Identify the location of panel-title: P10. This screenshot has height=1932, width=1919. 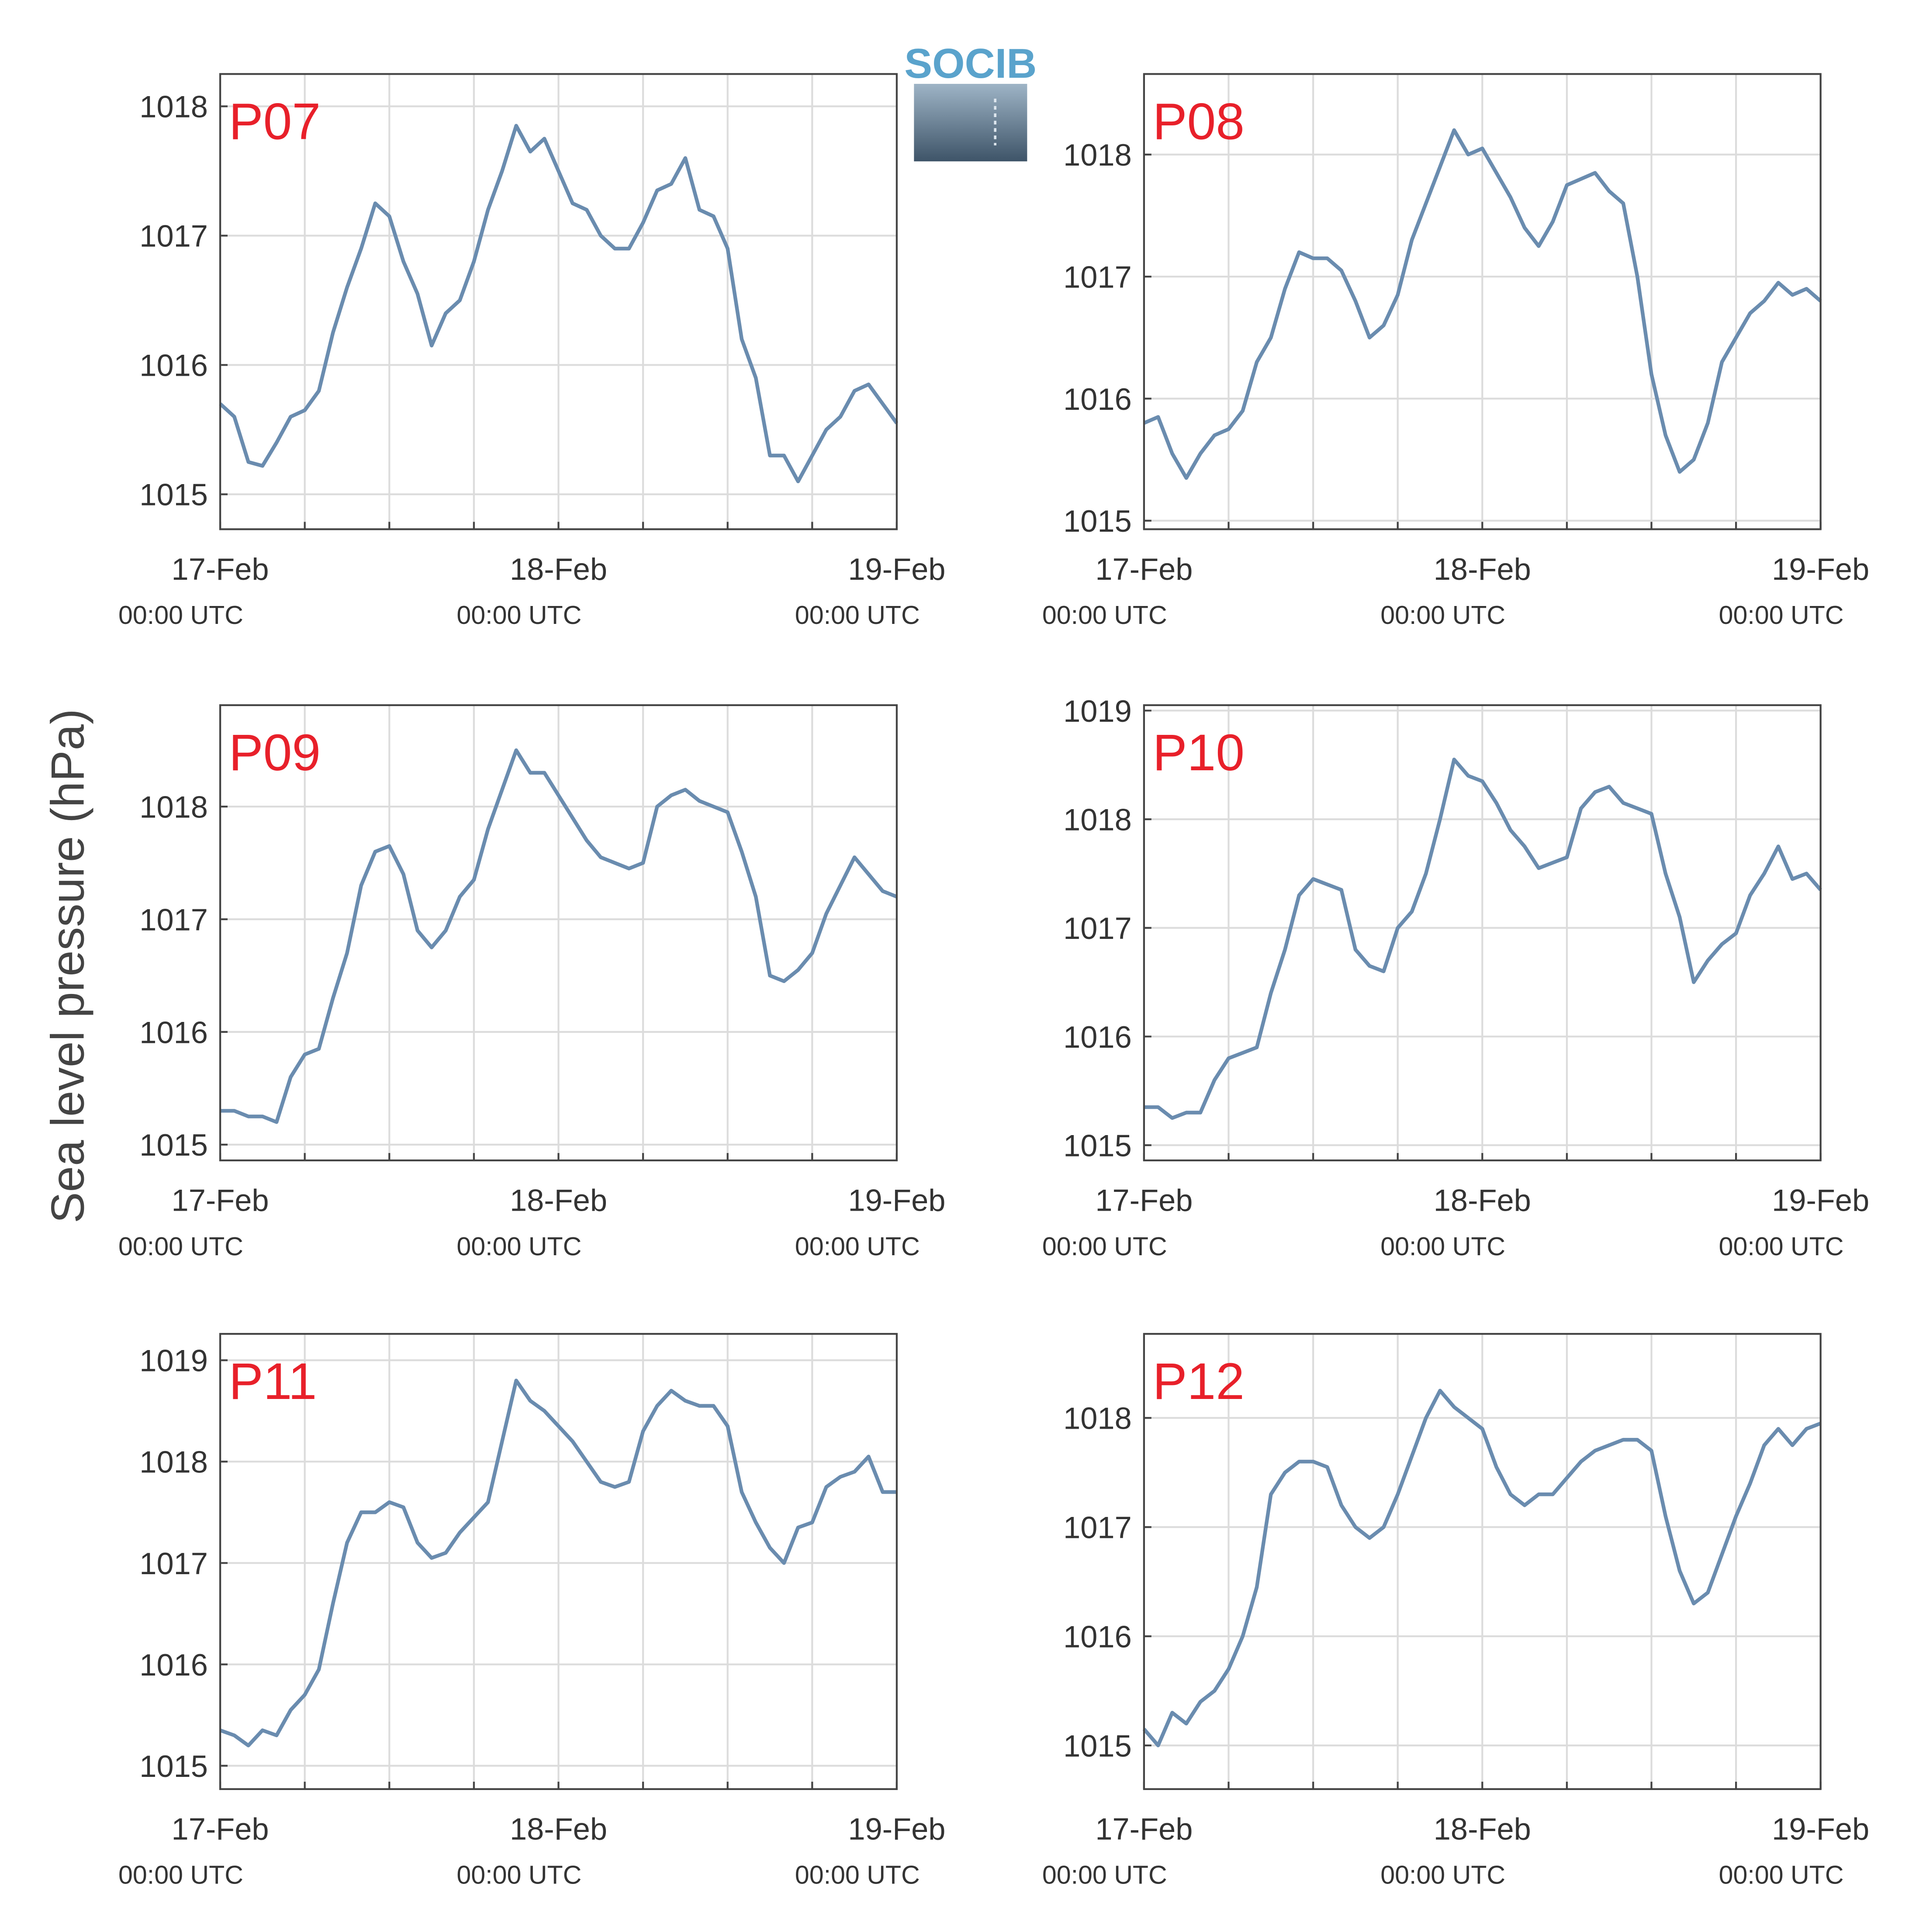
(1199, 753).